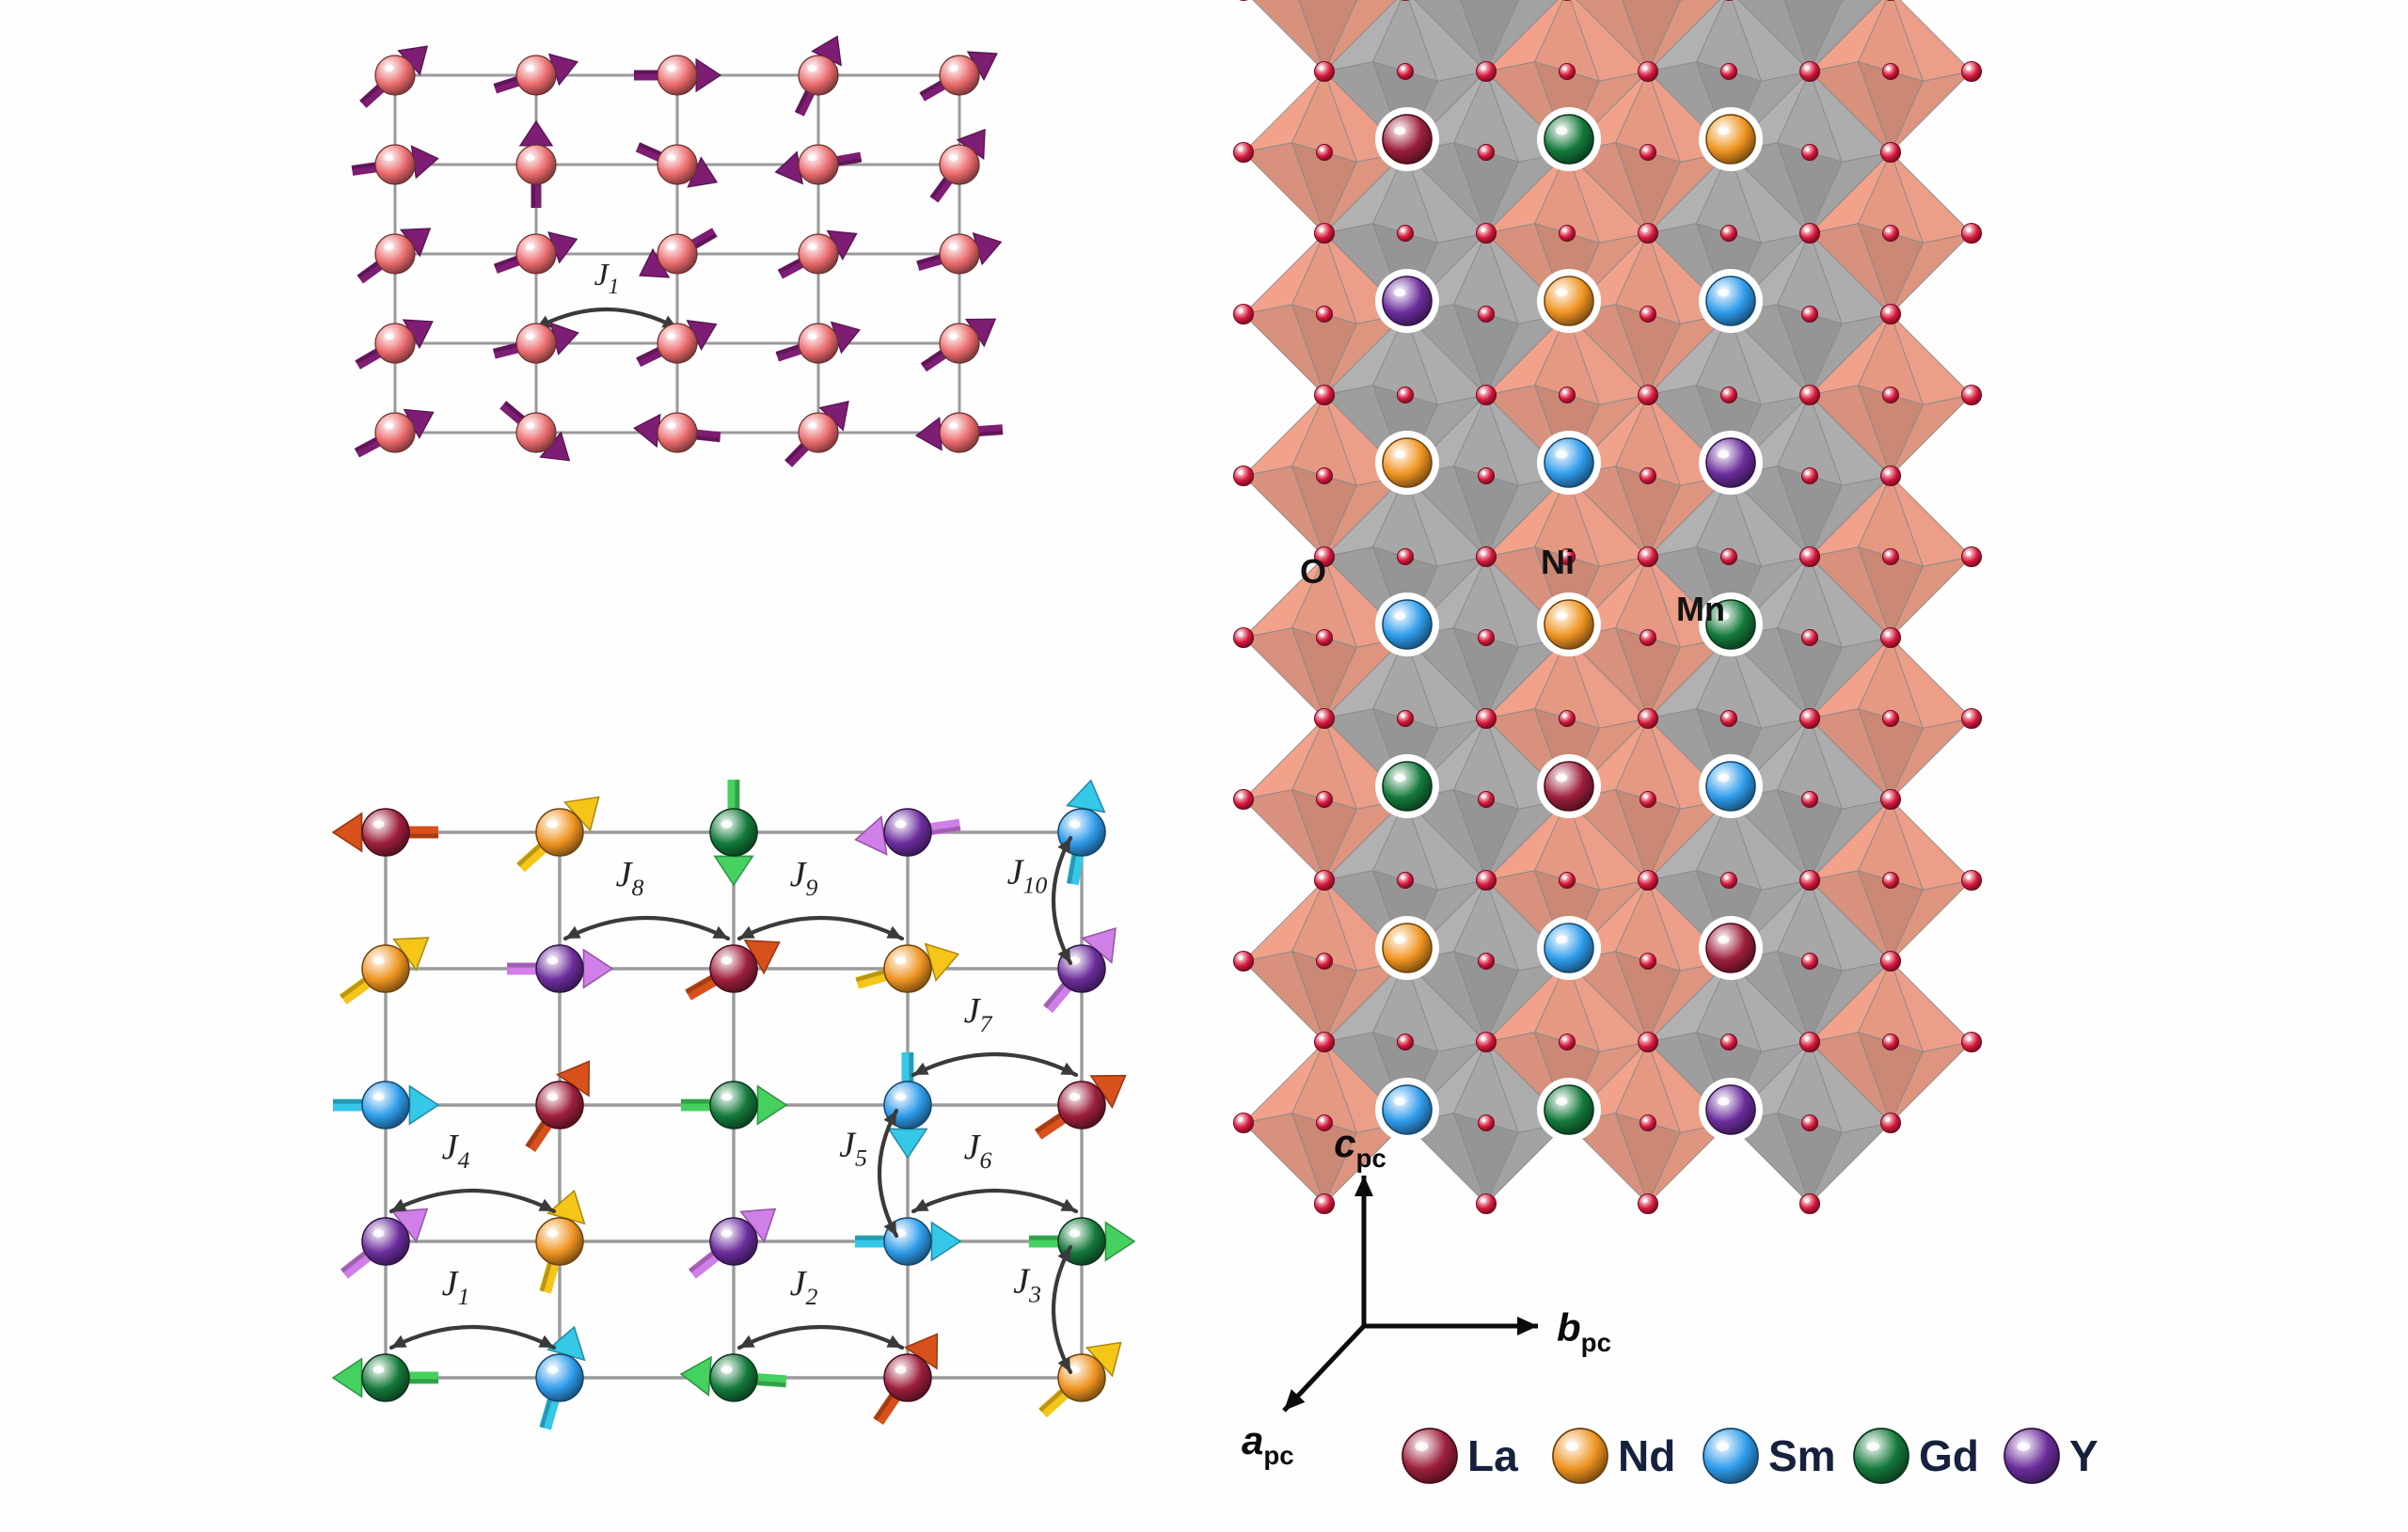 The height and width of the screenshot is (1532, 2408). I want to click on lattice-site-La-r2c1, so click(560, 1105).